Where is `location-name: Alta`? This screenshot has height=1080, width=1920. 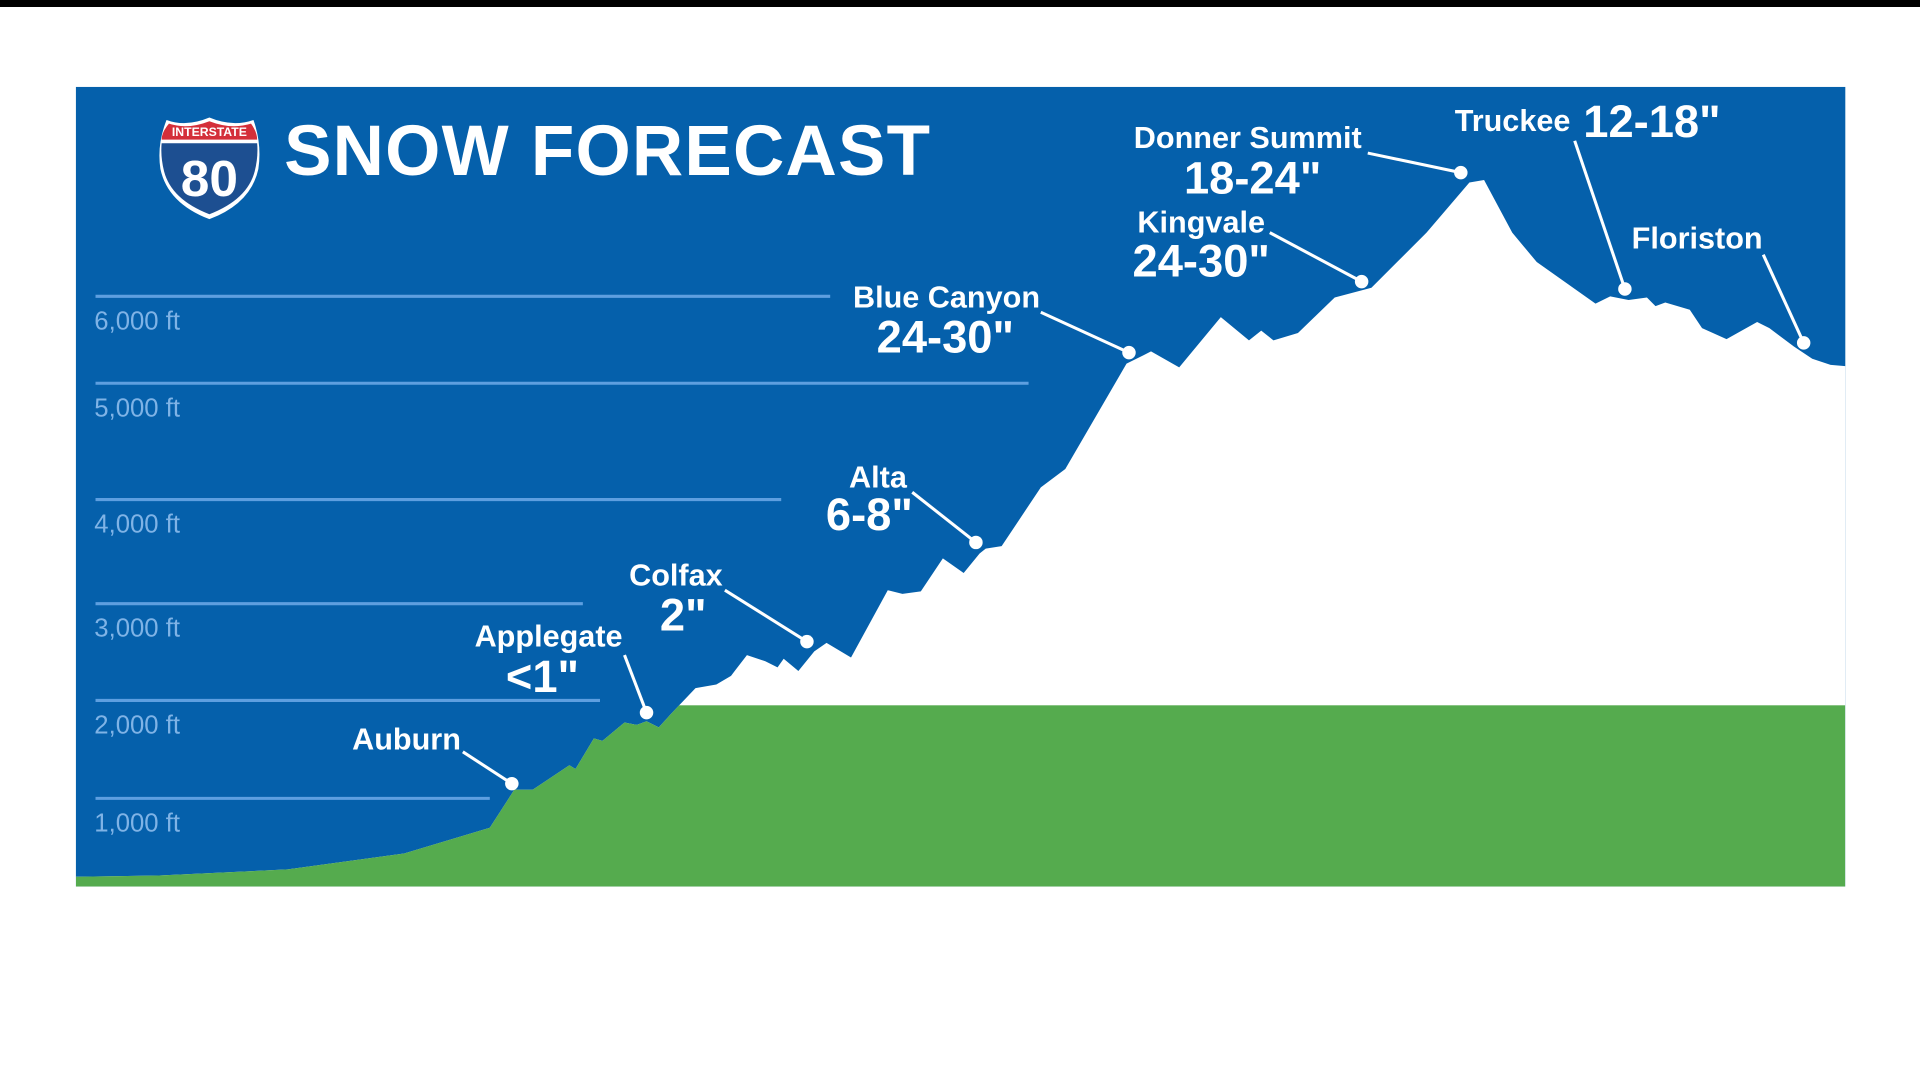
location-name: Alta is located at coordinates (878, 477).